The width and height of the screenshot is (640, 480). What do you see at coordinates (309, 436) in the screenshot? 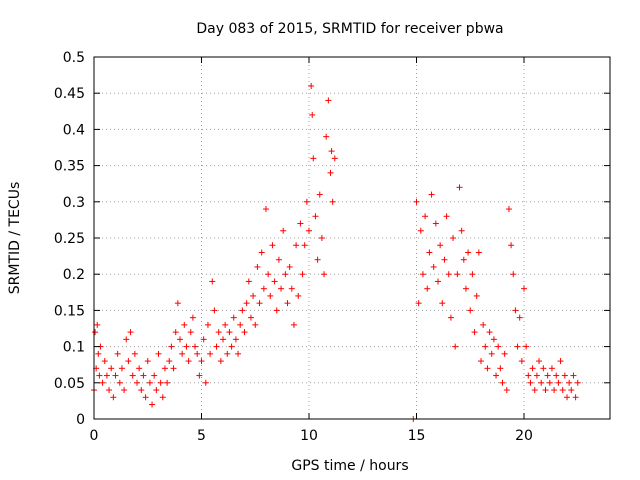
I see `x-tick-label: 10` at bounding box center [309, 436].